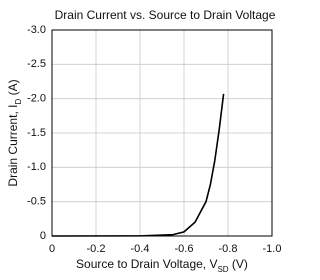  What do you see at coordinates (36, 167) in the screenshot?
I see `y-tick-label: -1.0` at bounding box center [36, 167].